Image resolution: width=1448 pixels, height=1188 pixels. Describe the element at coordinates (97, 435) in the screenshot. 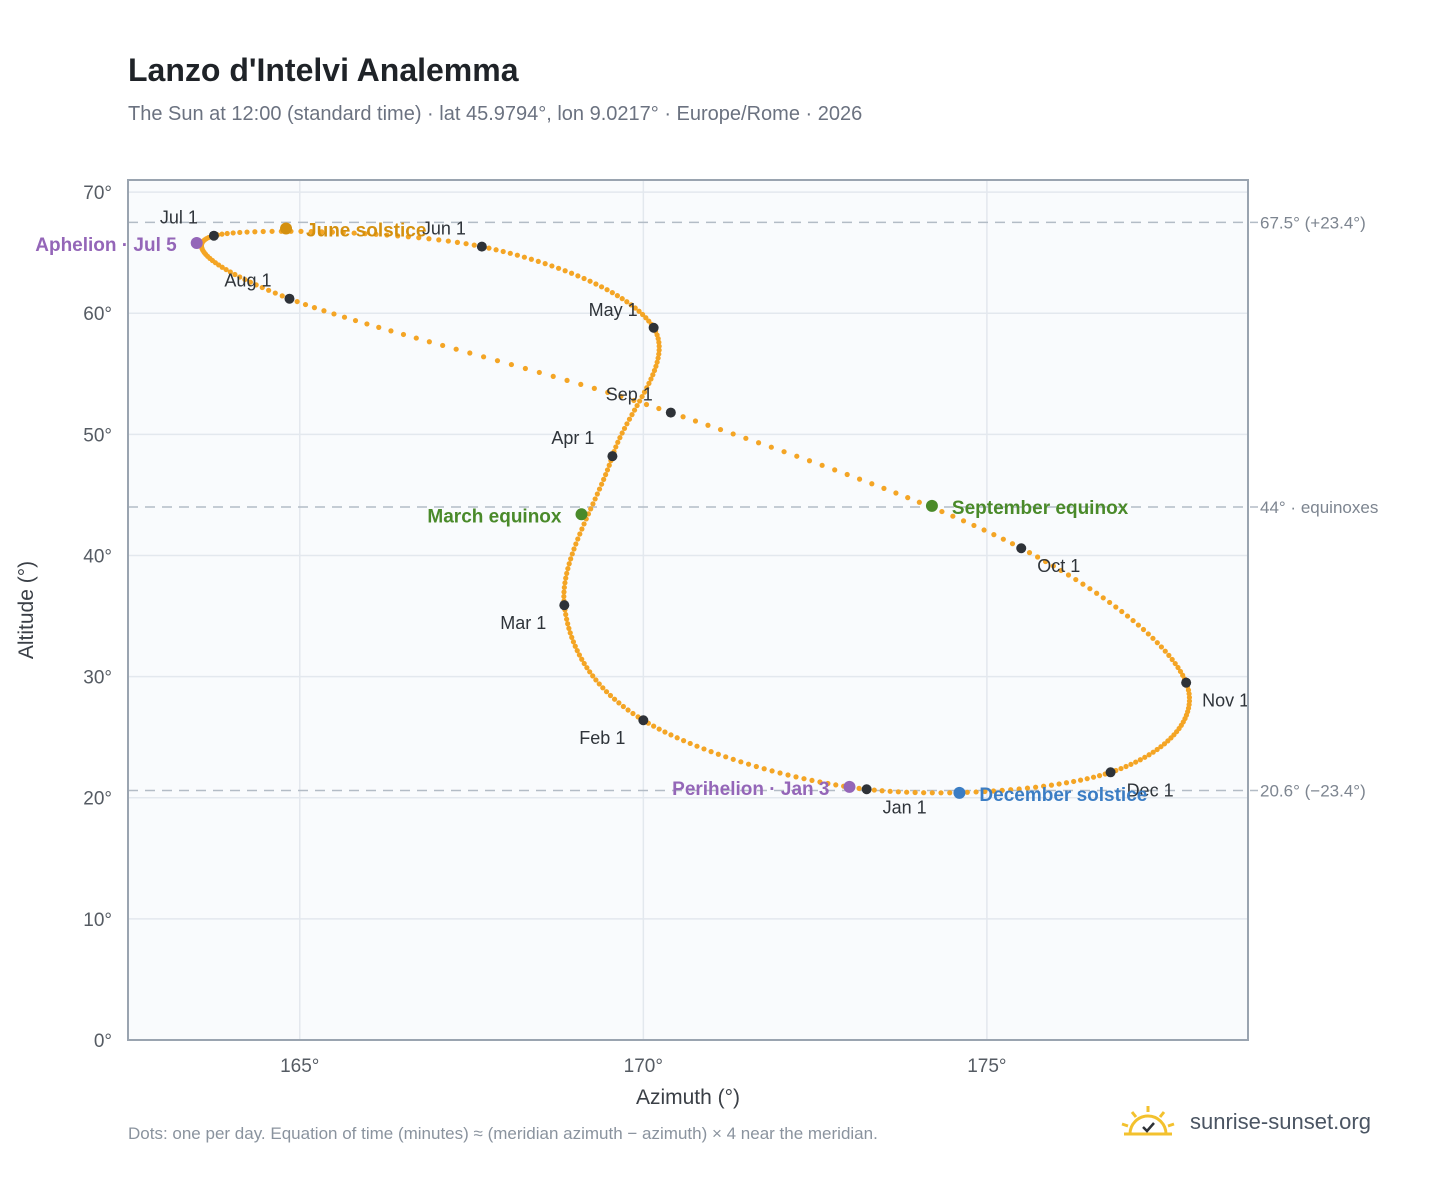

I see `y-tick-label: 50°` at that location.